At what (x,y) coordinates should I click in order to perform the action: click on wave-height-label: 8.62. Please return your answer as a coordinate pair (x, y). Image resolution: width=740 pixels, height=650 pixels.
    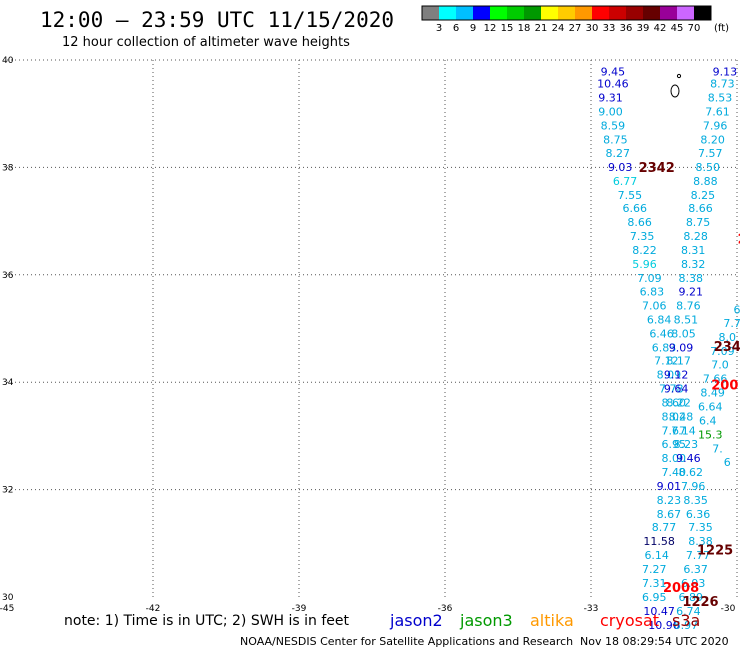
    Looking at the image, I should click on (691, 472).